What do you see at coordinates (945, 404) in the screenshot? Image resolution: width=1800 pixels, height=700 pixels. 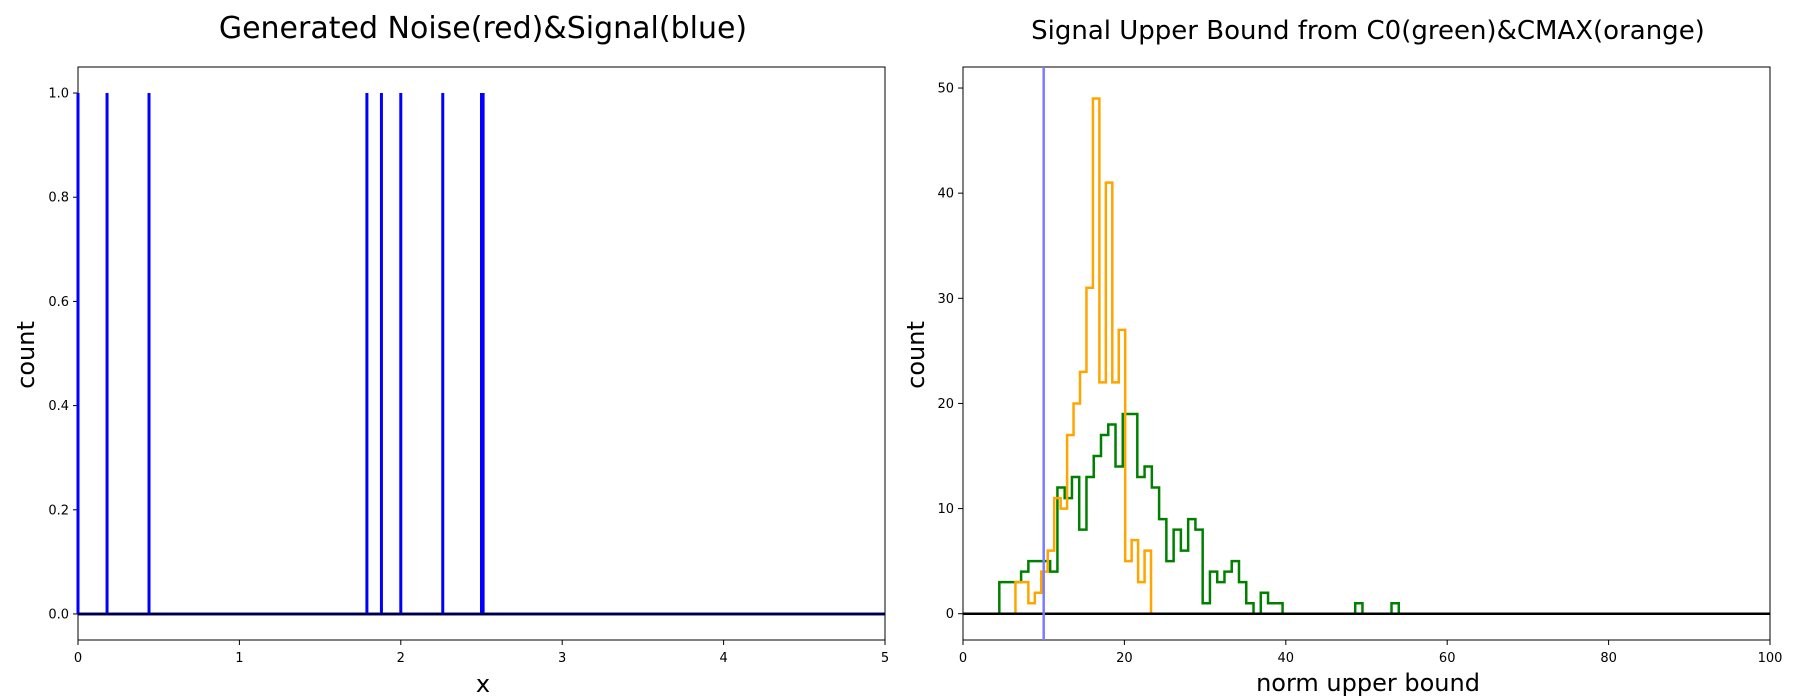 I see `chart-right-y-tick-label: 20` at bounding box center [945, 404].